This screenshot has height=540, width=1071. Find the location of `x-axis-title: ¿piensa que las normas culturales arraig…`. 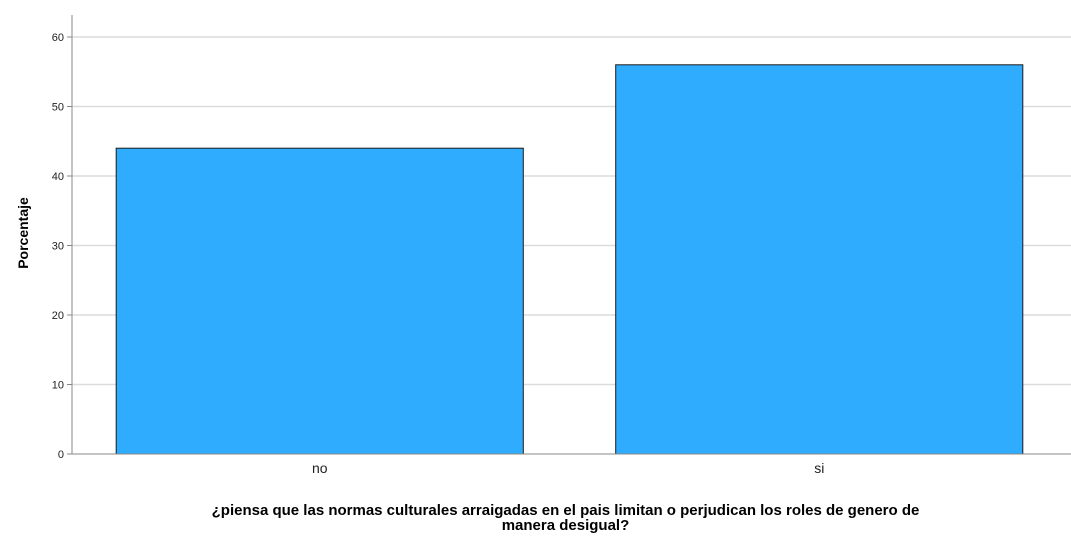

x-axis-title: ¿piensa que las normas culturales arraig… is located at coordinates (565, 518).